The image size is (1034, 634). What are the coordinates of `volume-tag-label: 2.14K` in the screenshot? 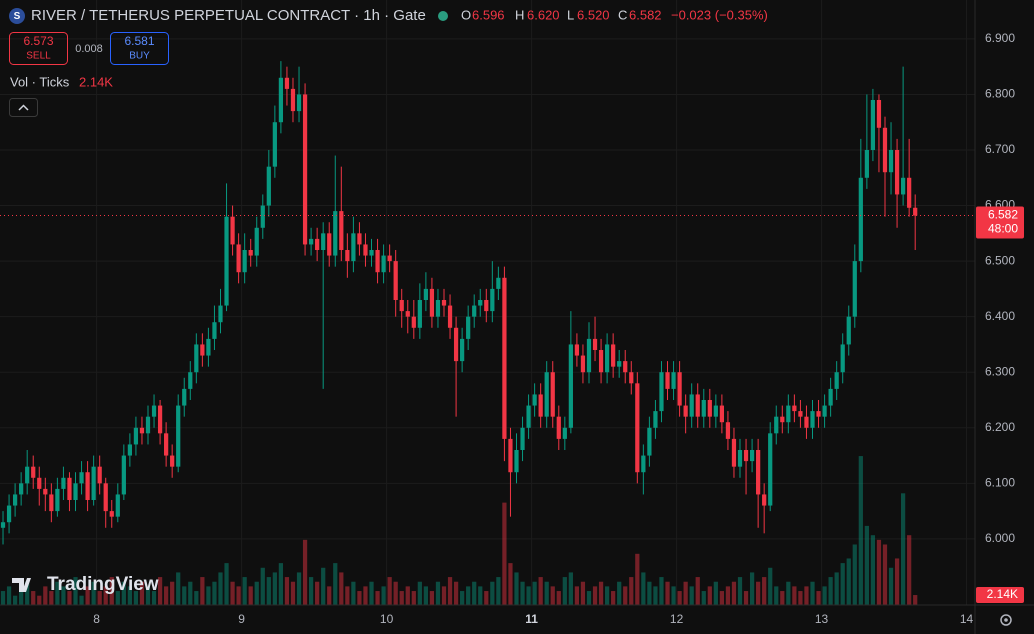 It's located at (1002, 594).